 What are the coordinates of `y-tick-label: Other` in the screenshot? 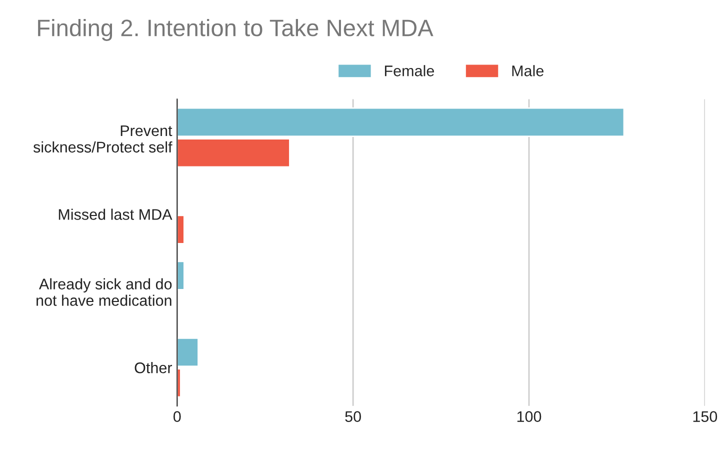 It's located at (153, 368).